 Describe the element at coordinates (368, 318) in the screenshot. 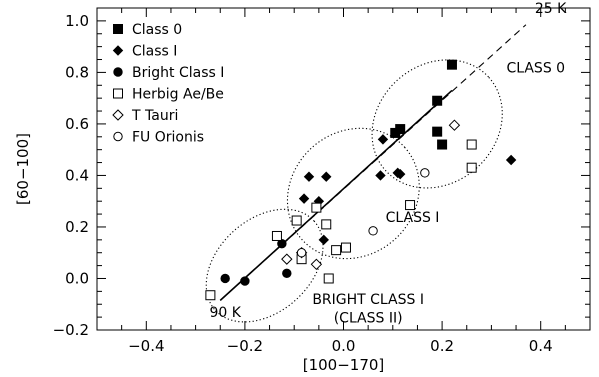

I see `annotation--class-ii-: (CLASS II)` at that location.